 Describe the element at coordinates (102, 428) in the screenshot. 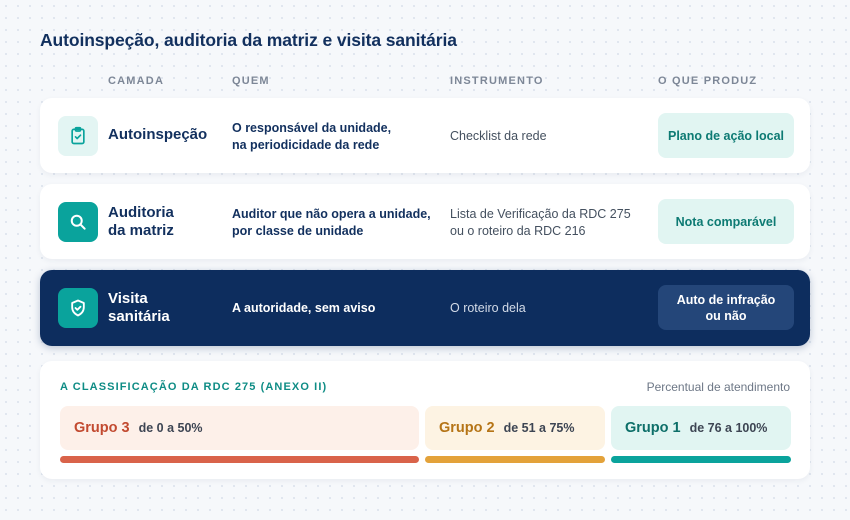

I see `group-name: Grupo 3` at that location.